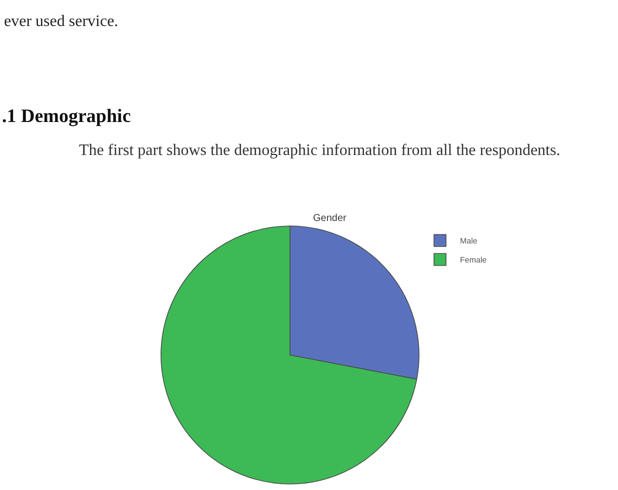 The image size is (618, 490). Describe the element at coordinates (66, 116) in the screenshot. I see `text: .1 Demographic` at that location.